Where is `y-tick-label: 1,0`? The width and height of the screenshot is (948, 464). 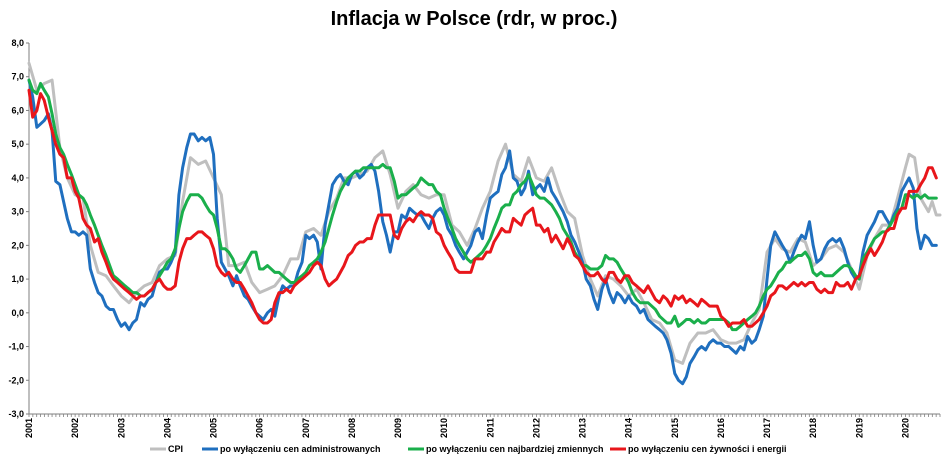 y-tick-label: 1,0 is located at coordinates (17, 279).